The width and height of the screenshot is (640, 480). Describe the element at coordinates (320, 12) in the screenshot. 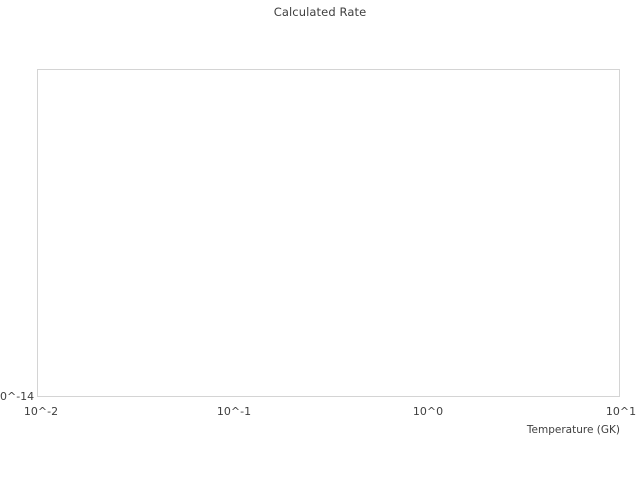

I see `chart-title: Calculated Rate` at that location.